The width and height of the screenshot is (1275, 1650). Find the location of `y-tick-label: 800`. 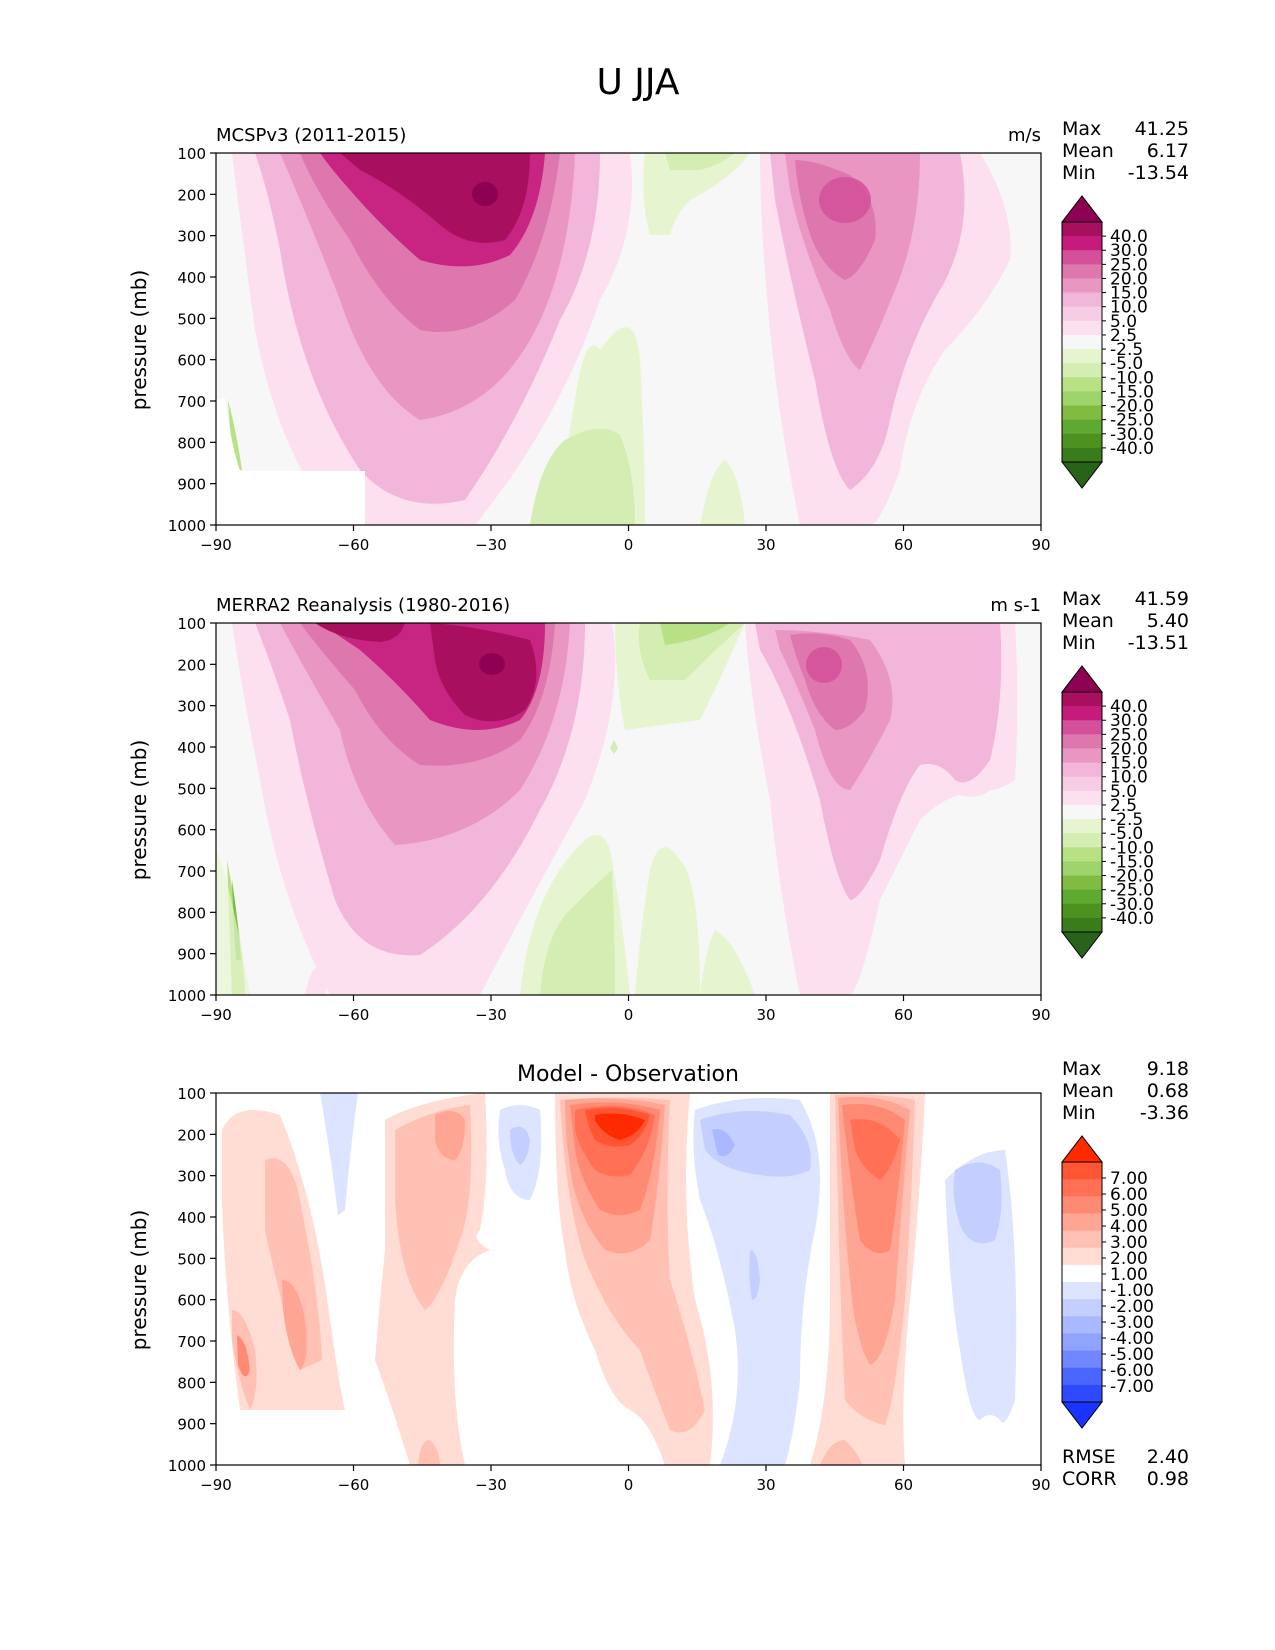

y-tick-label: 800 is located at coordinates (191, 443).